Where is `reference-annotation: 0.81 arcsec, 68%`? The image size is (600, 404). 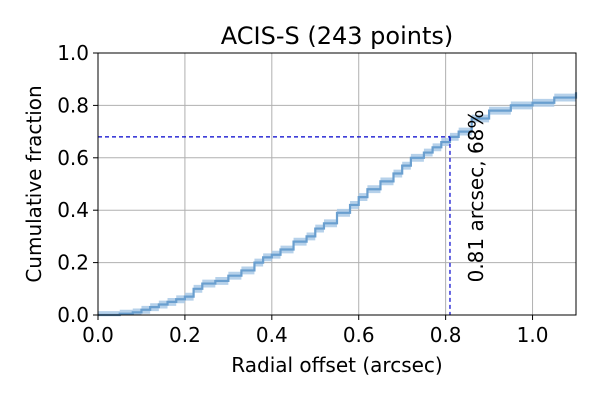 reference-annotation: 0.81 arcsec, 68% is located at coordinates (476, 196).